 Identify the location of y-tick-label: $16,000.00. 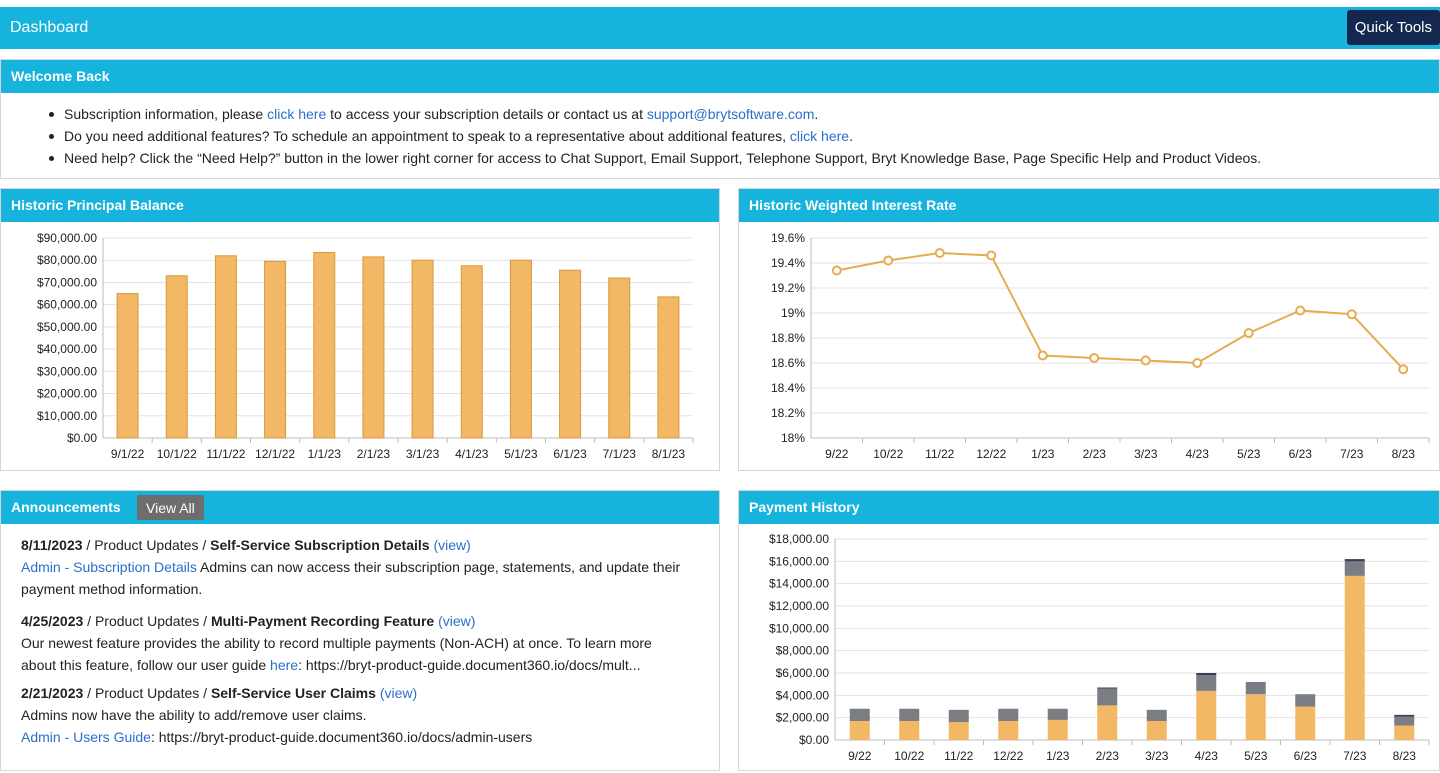
(799, 561).